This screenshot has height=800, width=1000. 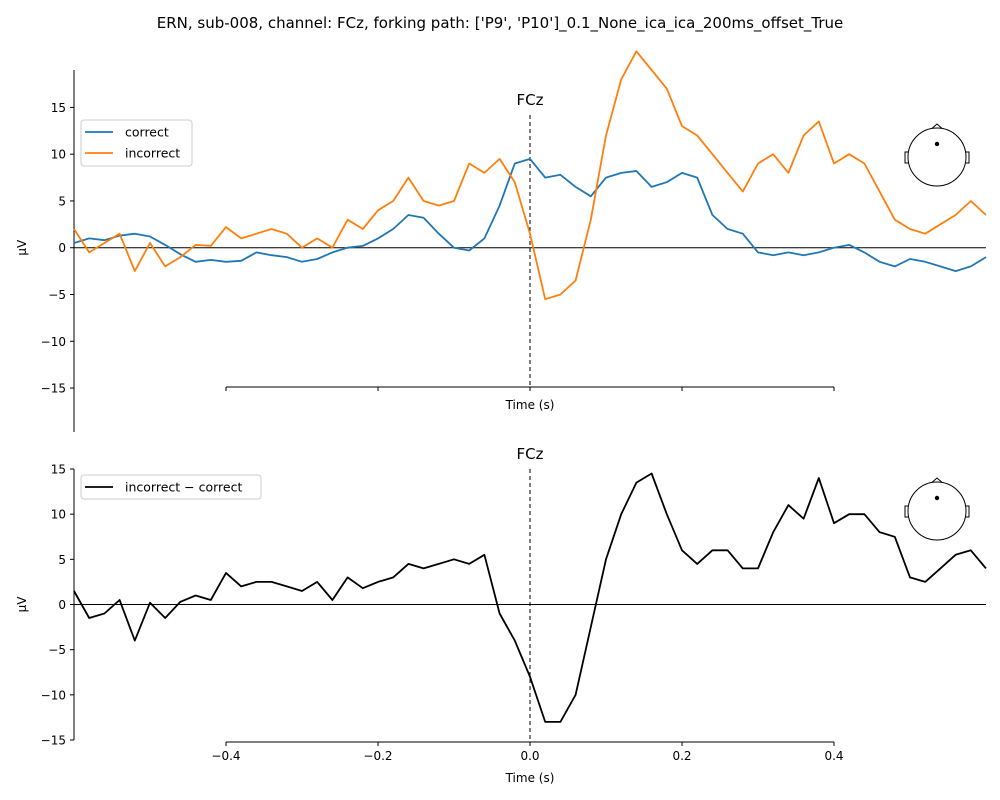 What do you see at coordinates (152, 153) in the screenshot?
I see `legend-entry: incorrect` at bounding box center [152, 153].